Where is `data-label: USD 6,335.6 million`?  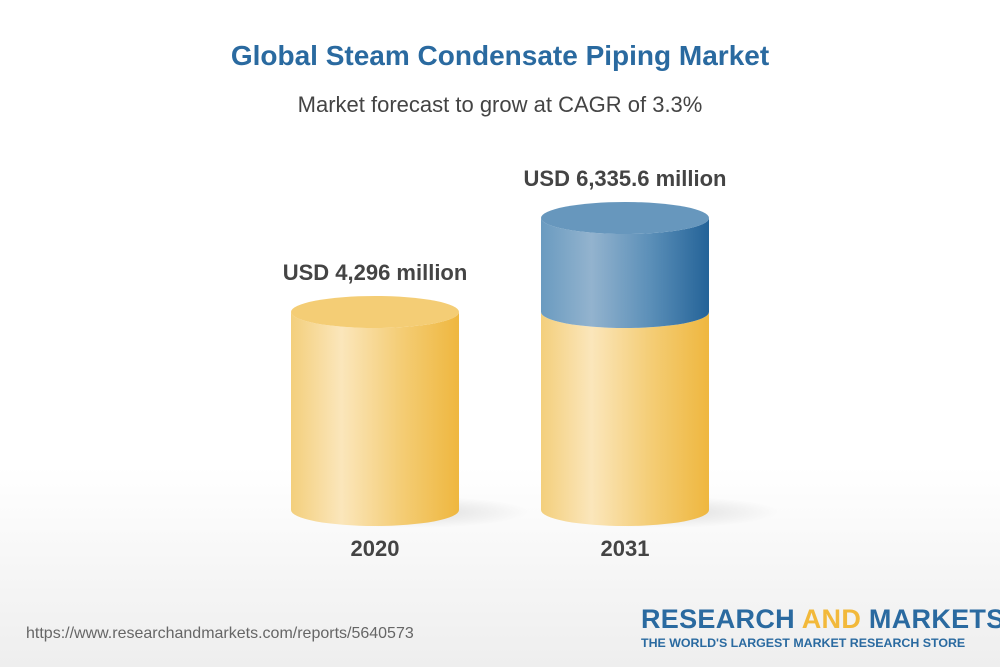
data-label: USD 6,335.6 million is located at coordinates (625, 178).